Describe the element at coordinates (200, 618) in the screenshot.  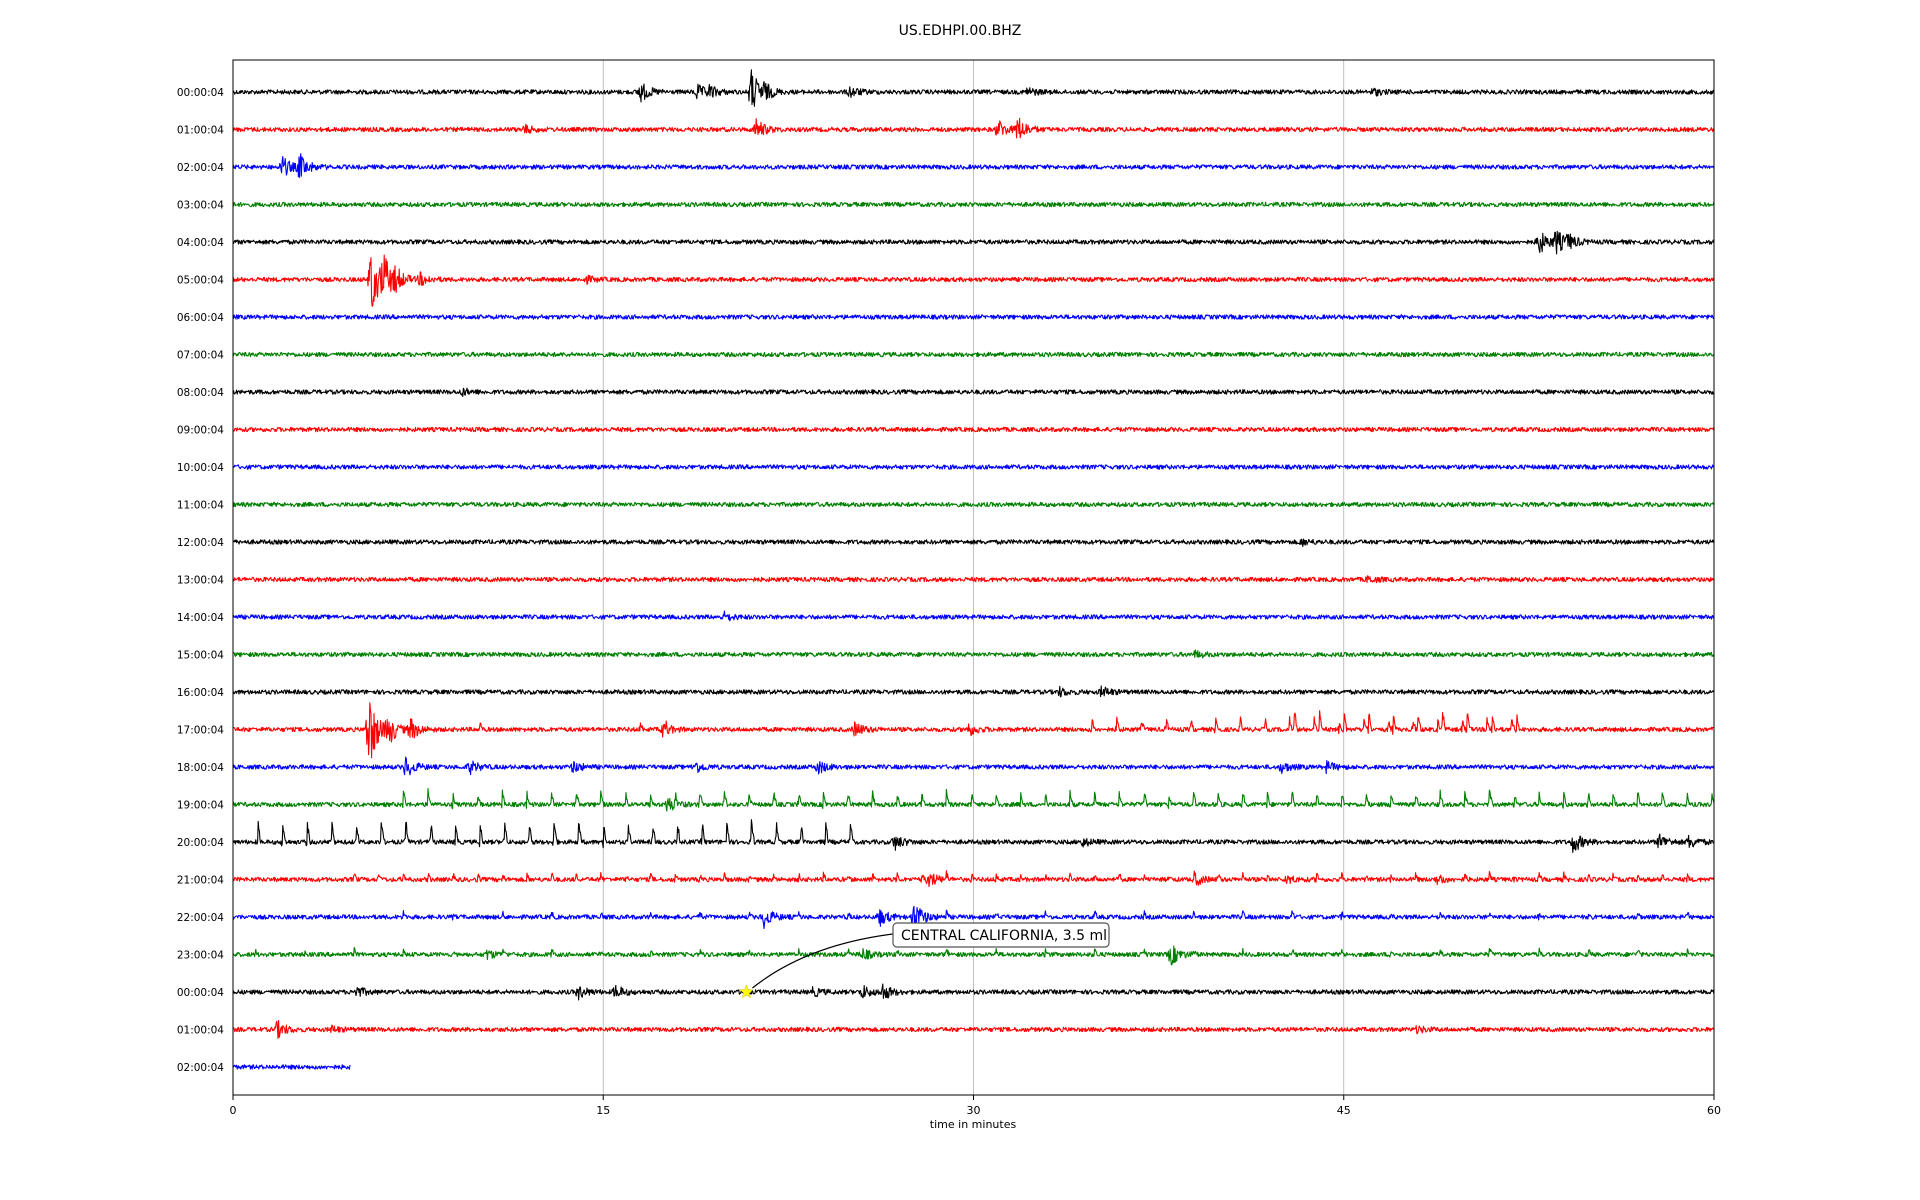
I see `row-time-label: 14:00:04` at that location.